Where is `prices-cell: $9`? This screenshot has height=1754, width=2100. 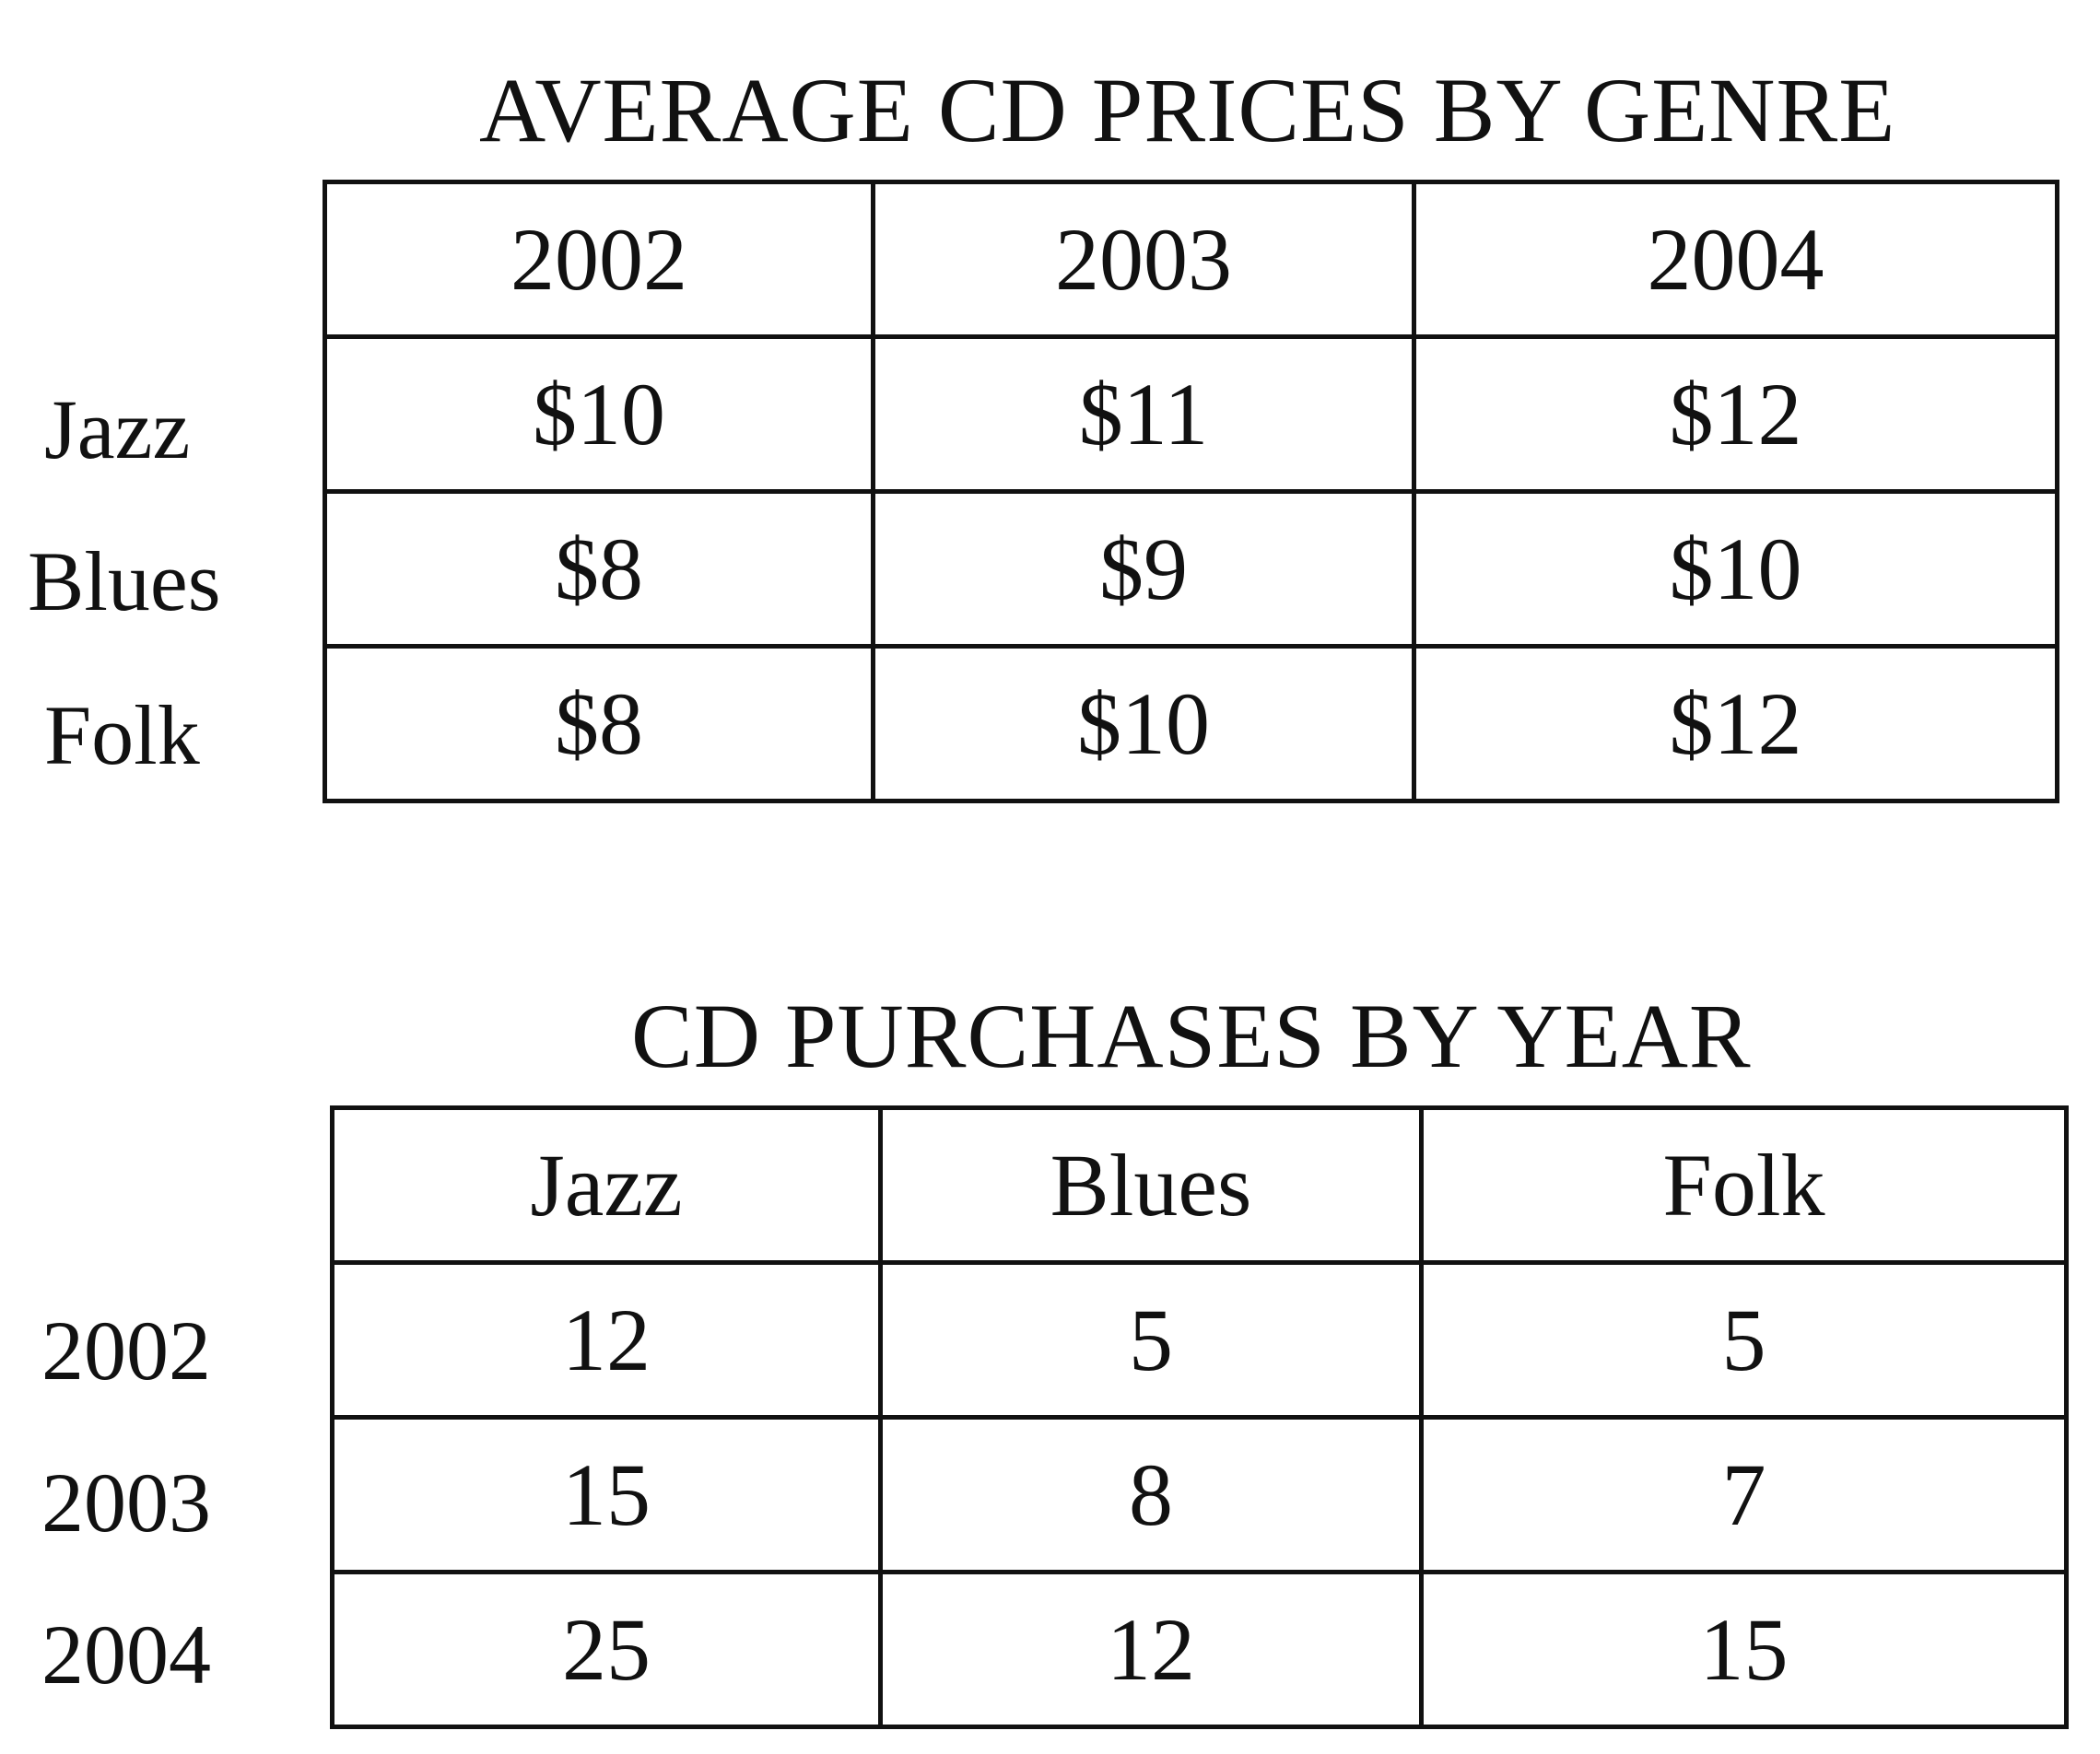
prices-cell: $9 is located at coordinates (1143, 569).